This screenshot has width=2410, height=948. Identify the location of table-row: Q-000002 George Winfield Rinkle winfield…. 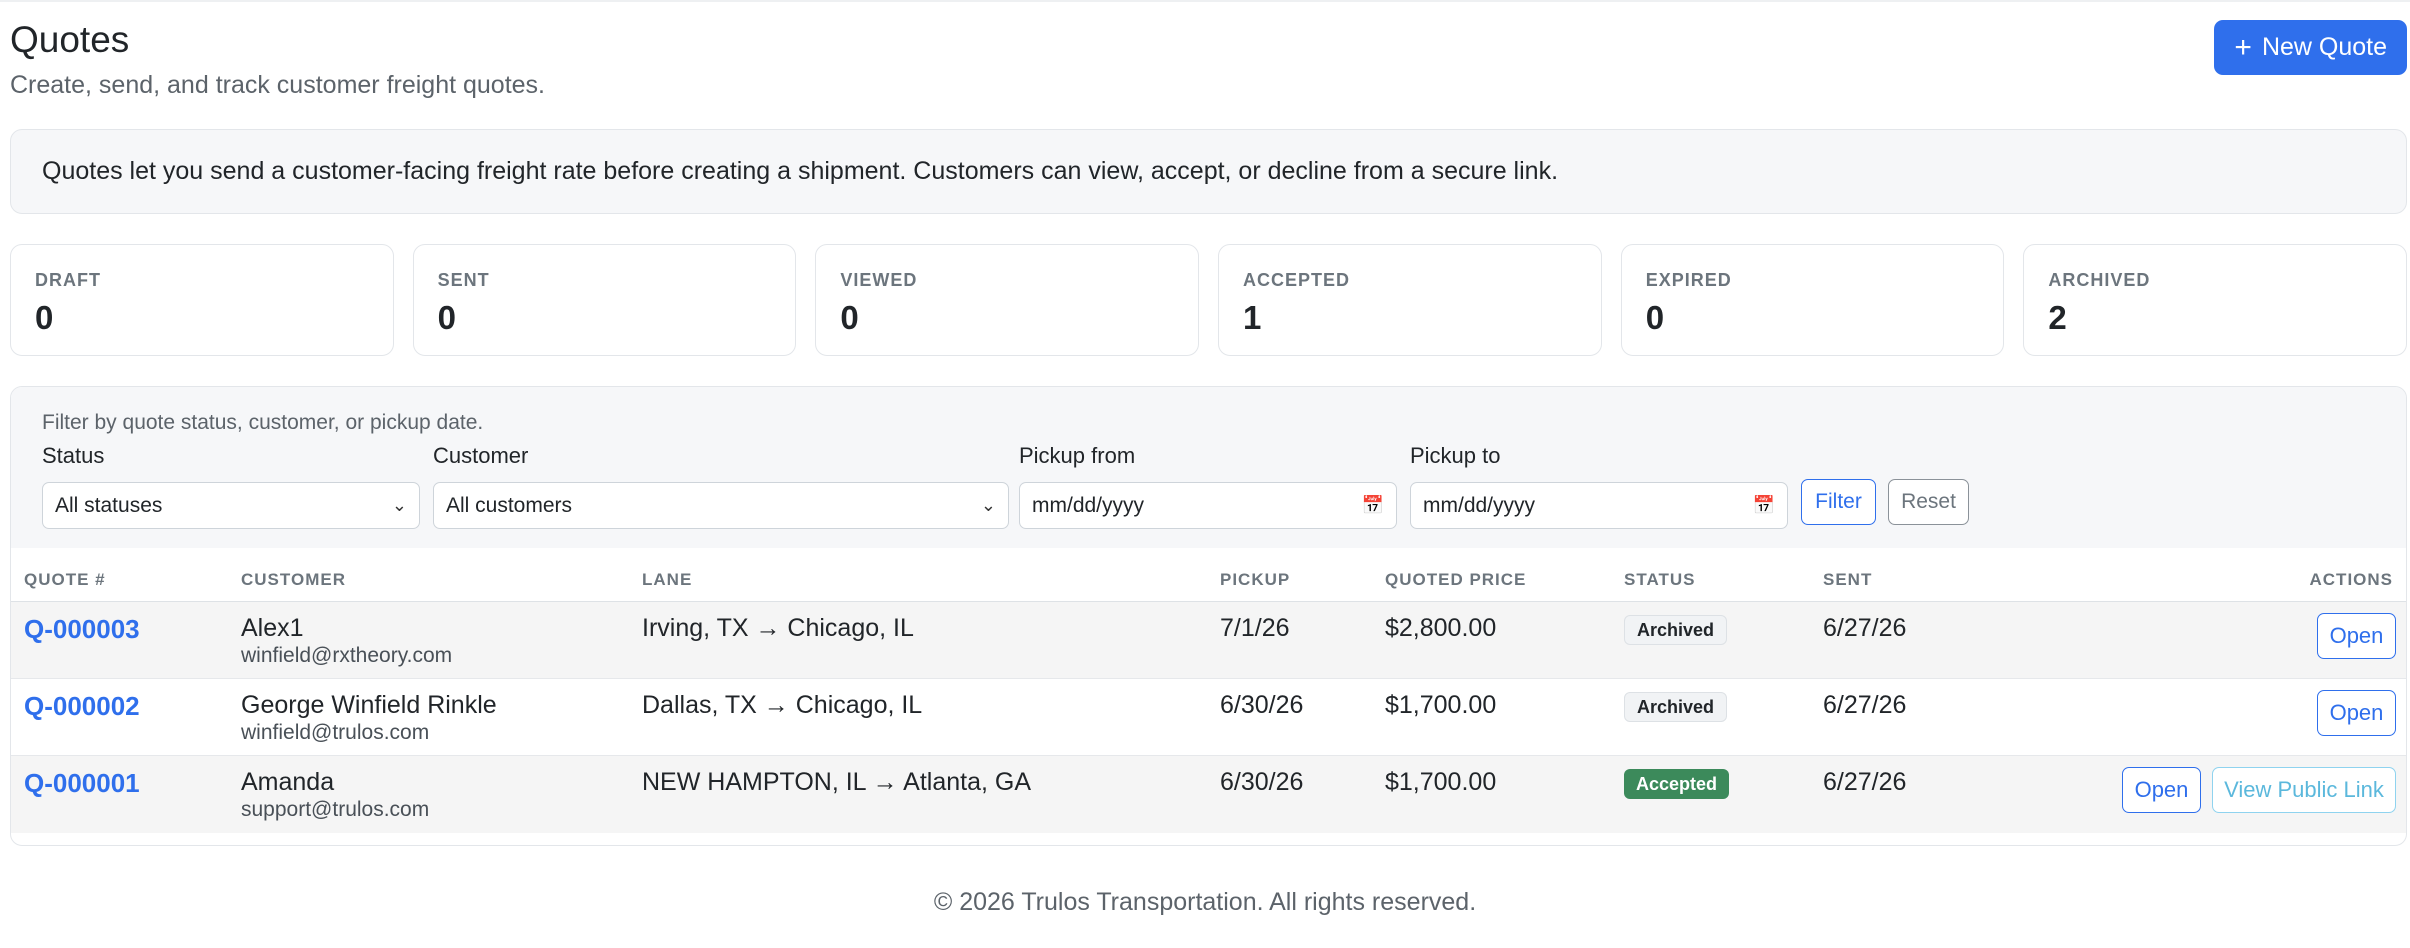
(1208, 717).